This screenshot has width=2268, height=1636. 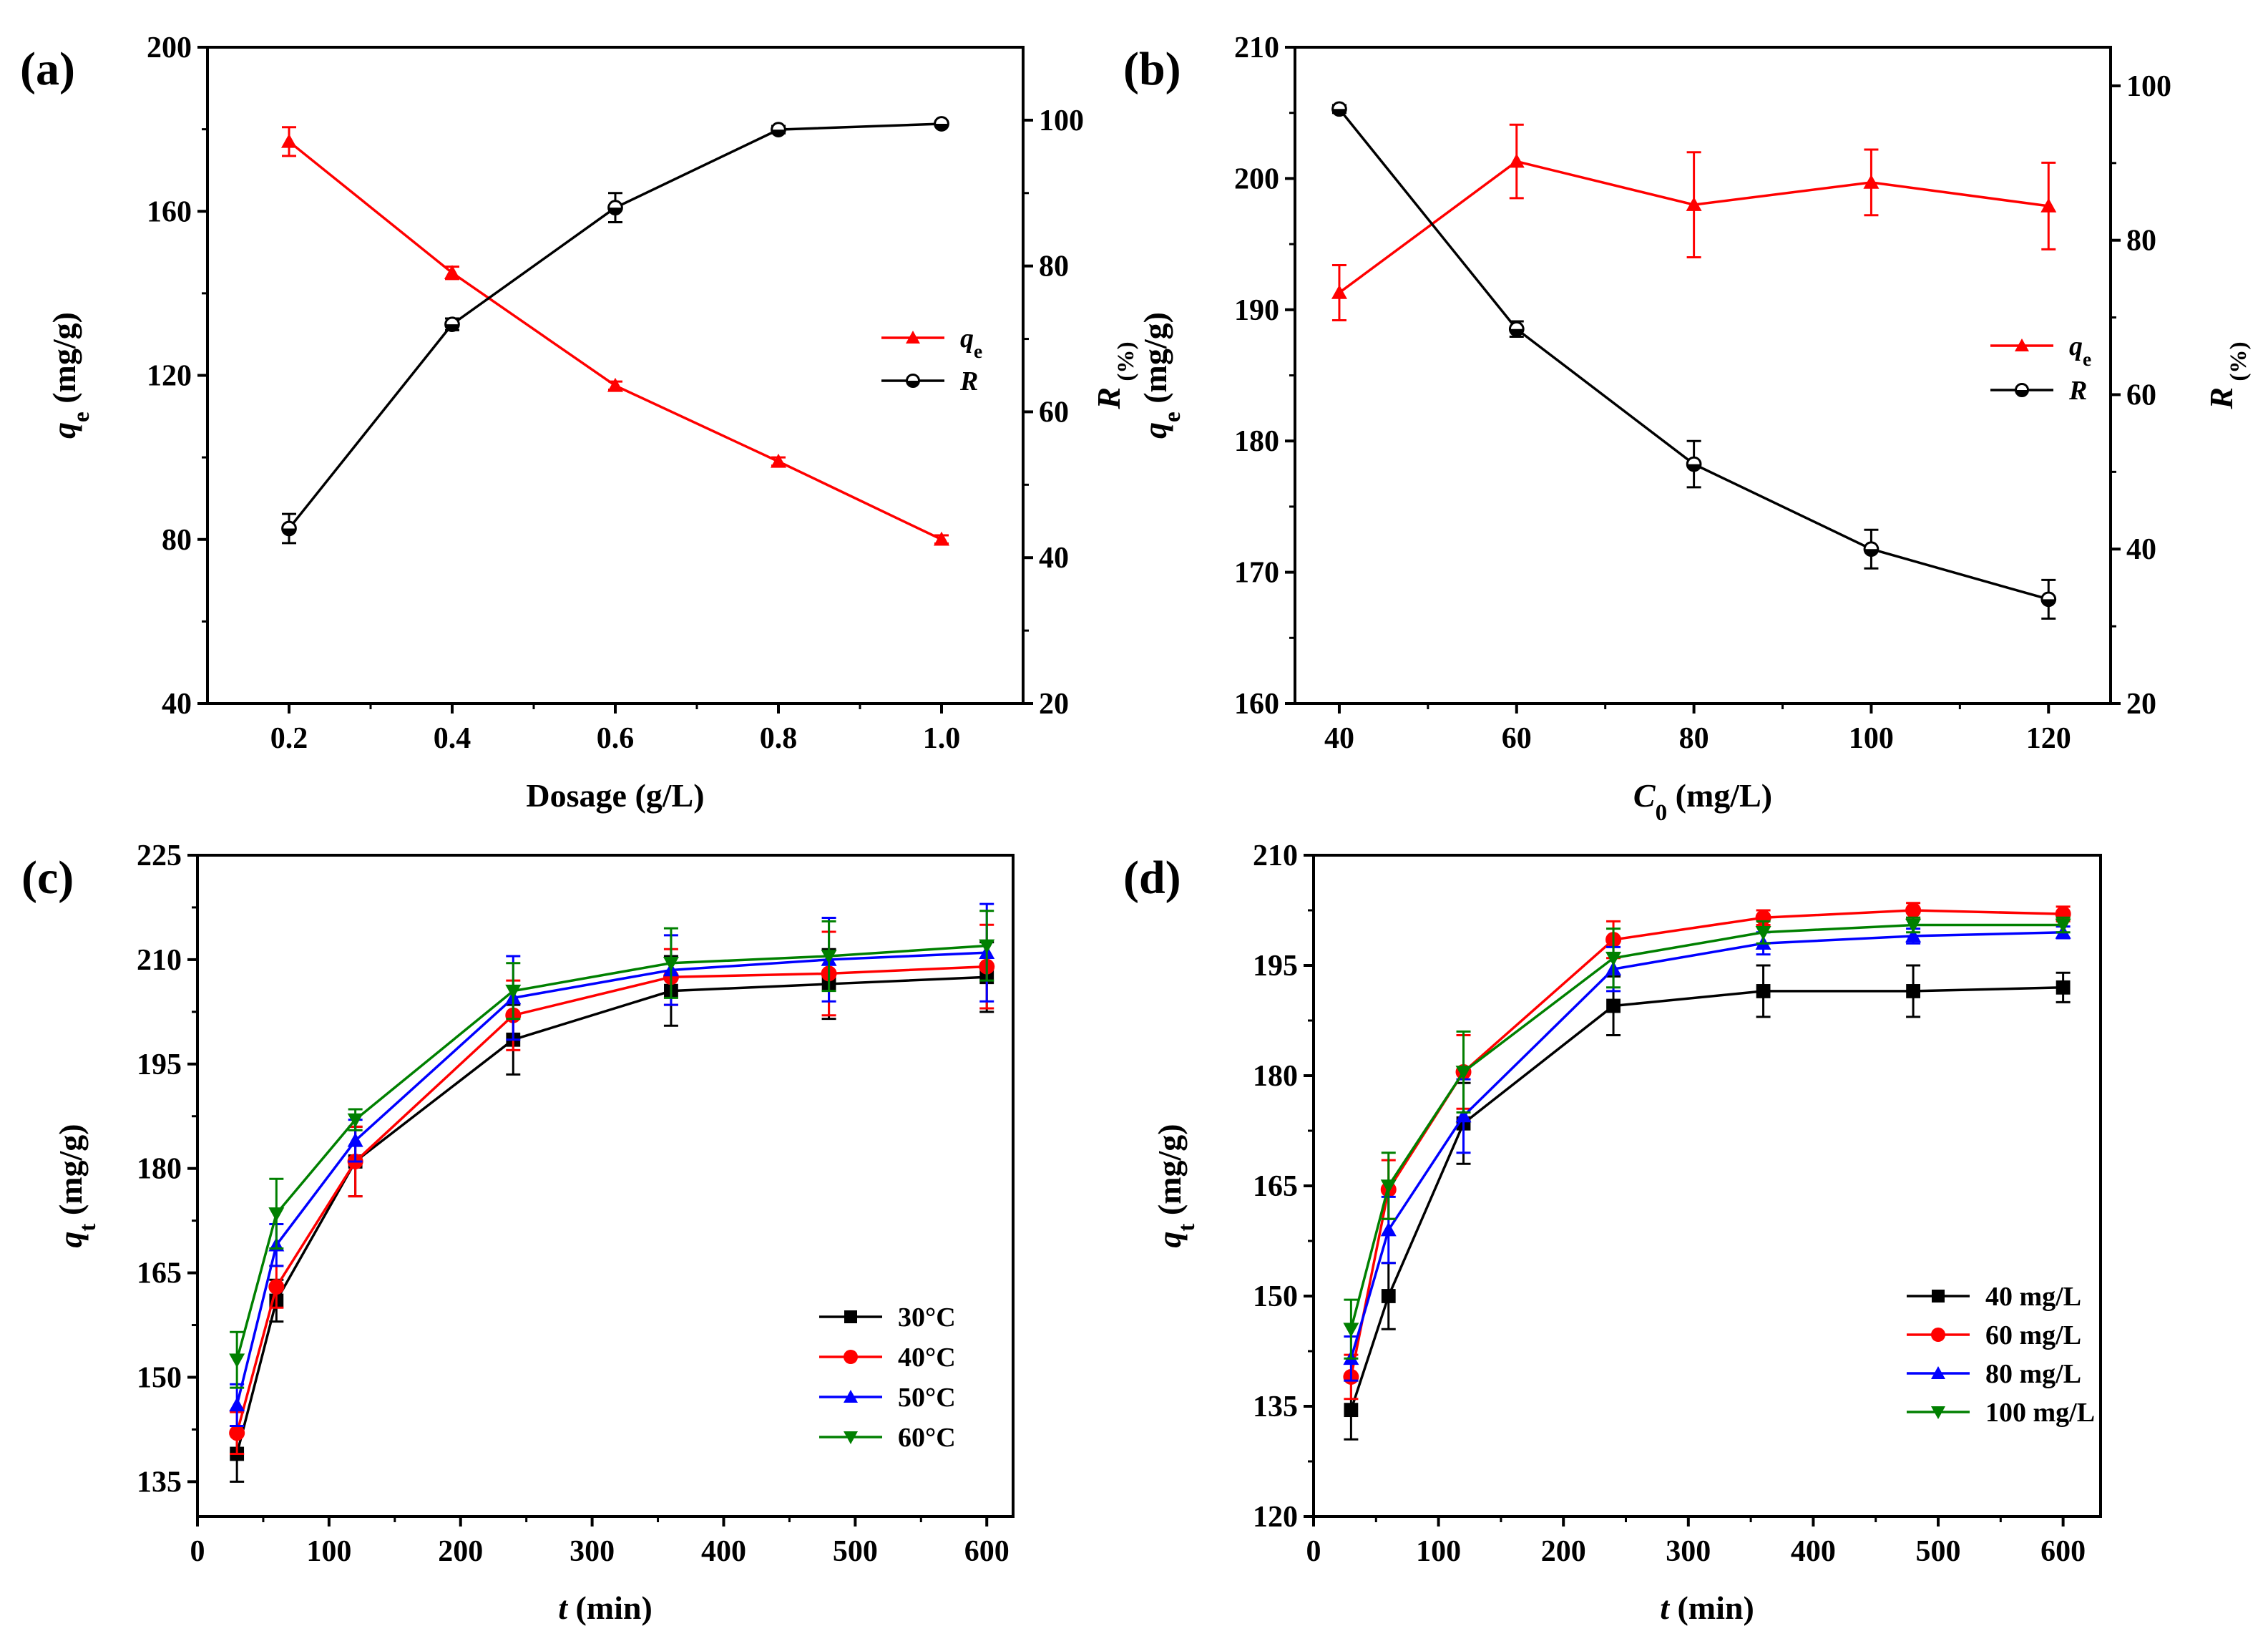 What do you see at coordinates (927, 1318) in the screenshot?
I see `legend-label: 30°C` at bounding box center [927, 1318].